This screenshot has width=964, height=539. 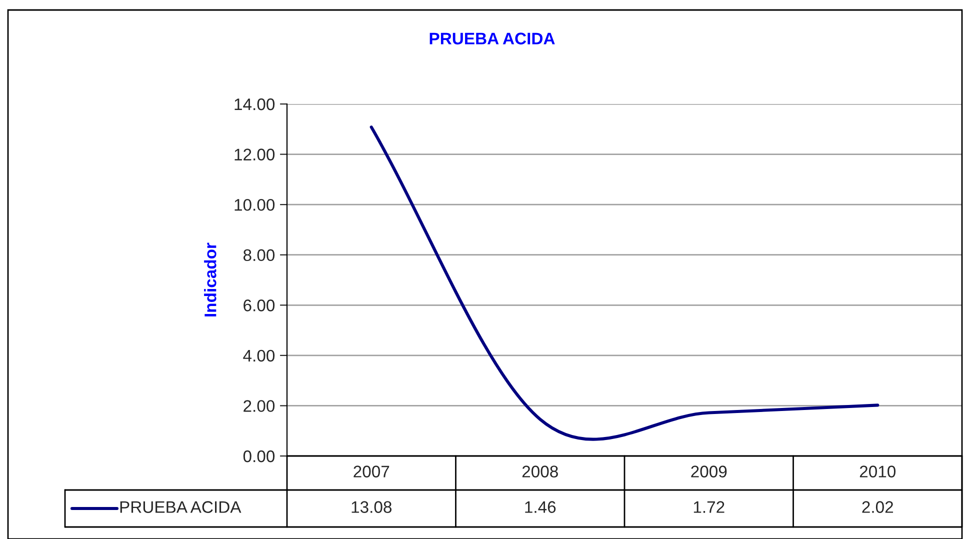 I want to click on y-tick-label: 6.00, so click(x=259, y=306).